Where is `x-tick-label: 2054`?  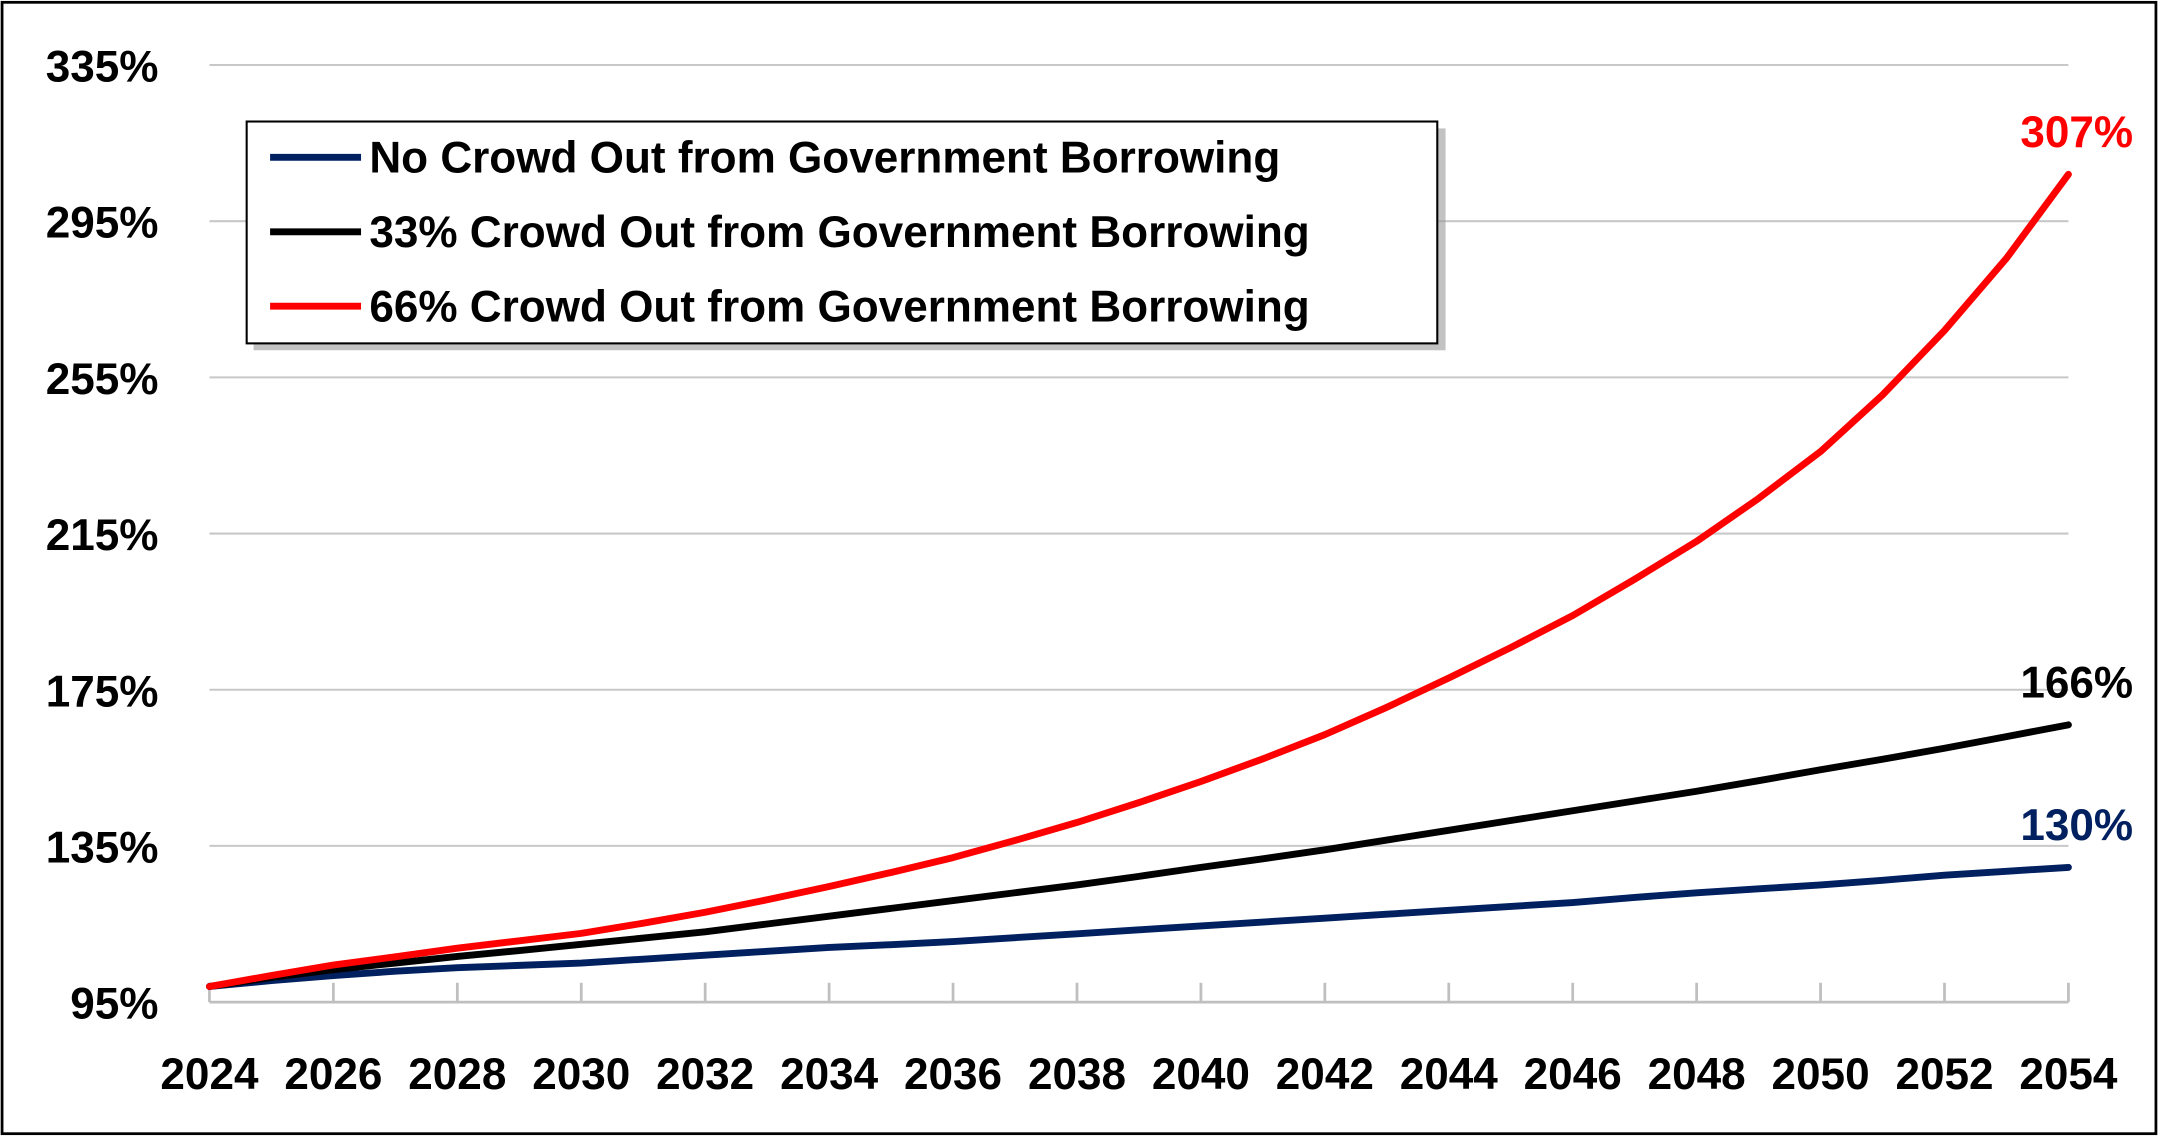 x-tick-label: 2054 is located at coordinates (2068, 1074).